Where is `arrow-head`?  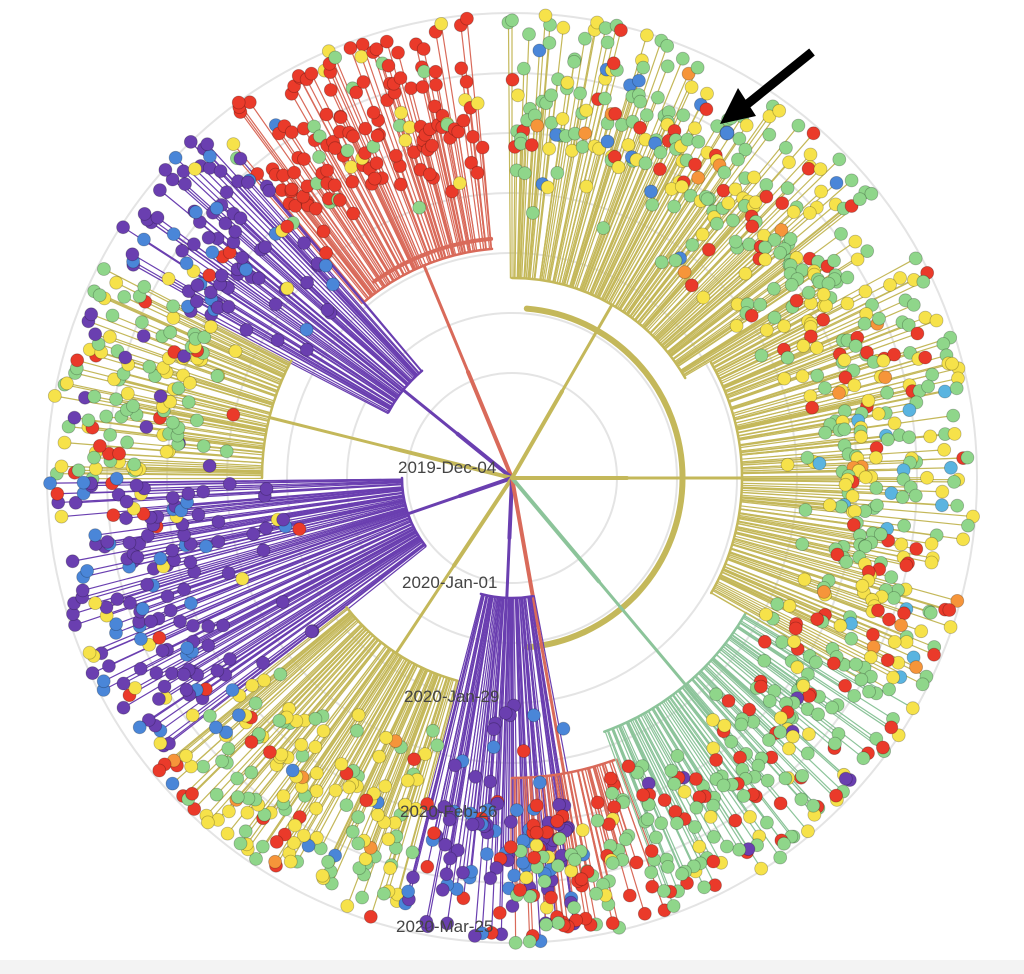
arrow-head is located at coordinates (738, 106).